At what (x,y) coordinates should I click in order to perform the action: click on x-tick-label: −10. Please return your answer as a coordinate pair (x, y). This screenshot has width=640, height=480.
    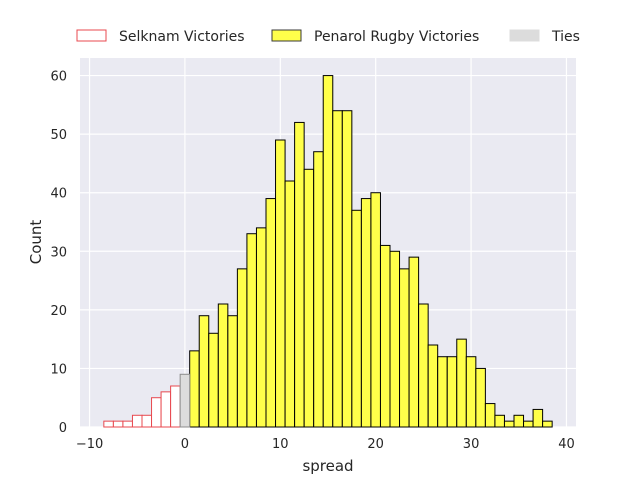
    Looking at the image, I should click on (89, 444).